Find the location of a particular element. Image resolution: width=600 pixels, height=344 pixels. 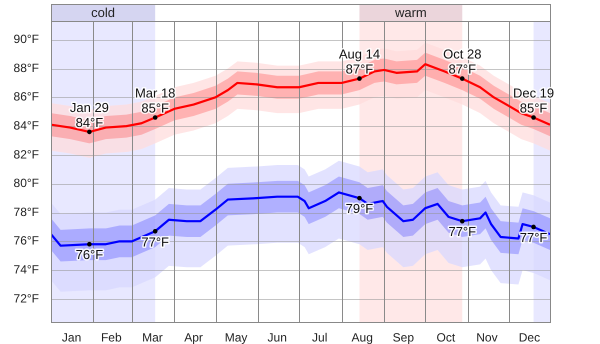

x-tick-label: Dec is located at coordinates (529, 337).